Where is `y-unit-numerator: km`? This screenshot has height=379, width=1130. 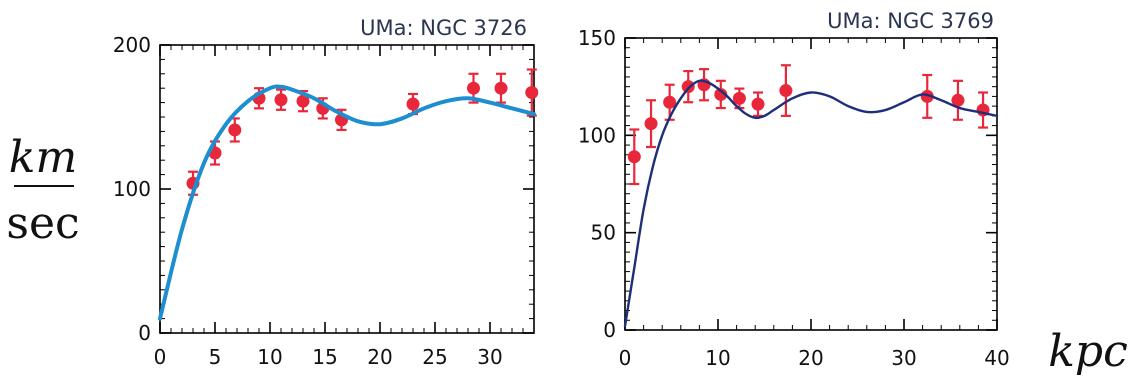
y-unit-numerator: km is located at coordinates (43, 157).